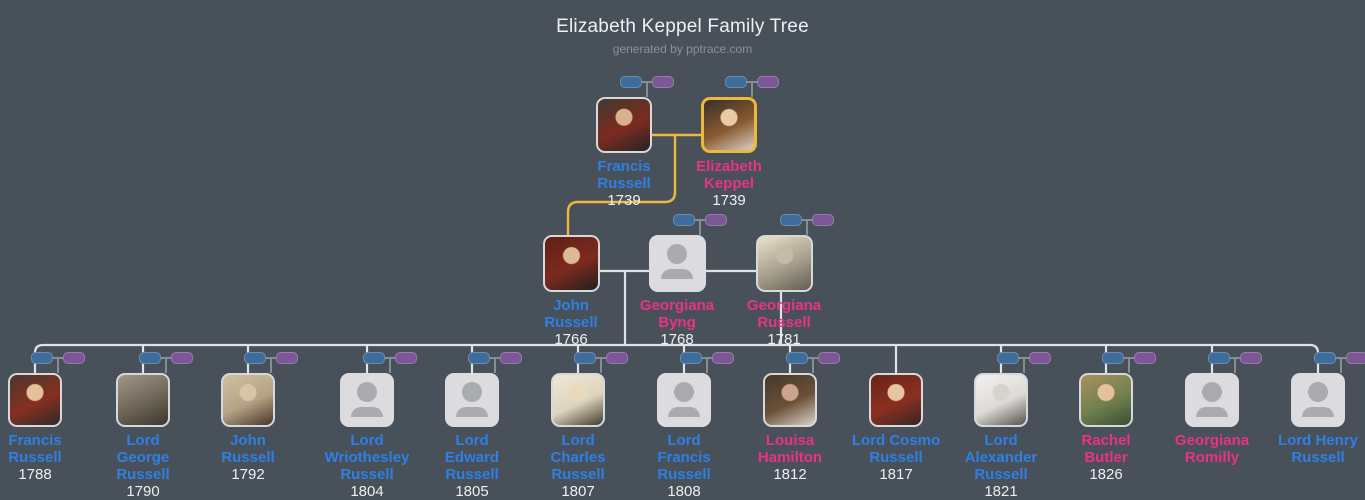 This screenshot has width=1365, height=500. What do you see at coordinates (1001, 491) in the screenshot?
I see `birth-year: 1821` at bounding box center [1001, 491].